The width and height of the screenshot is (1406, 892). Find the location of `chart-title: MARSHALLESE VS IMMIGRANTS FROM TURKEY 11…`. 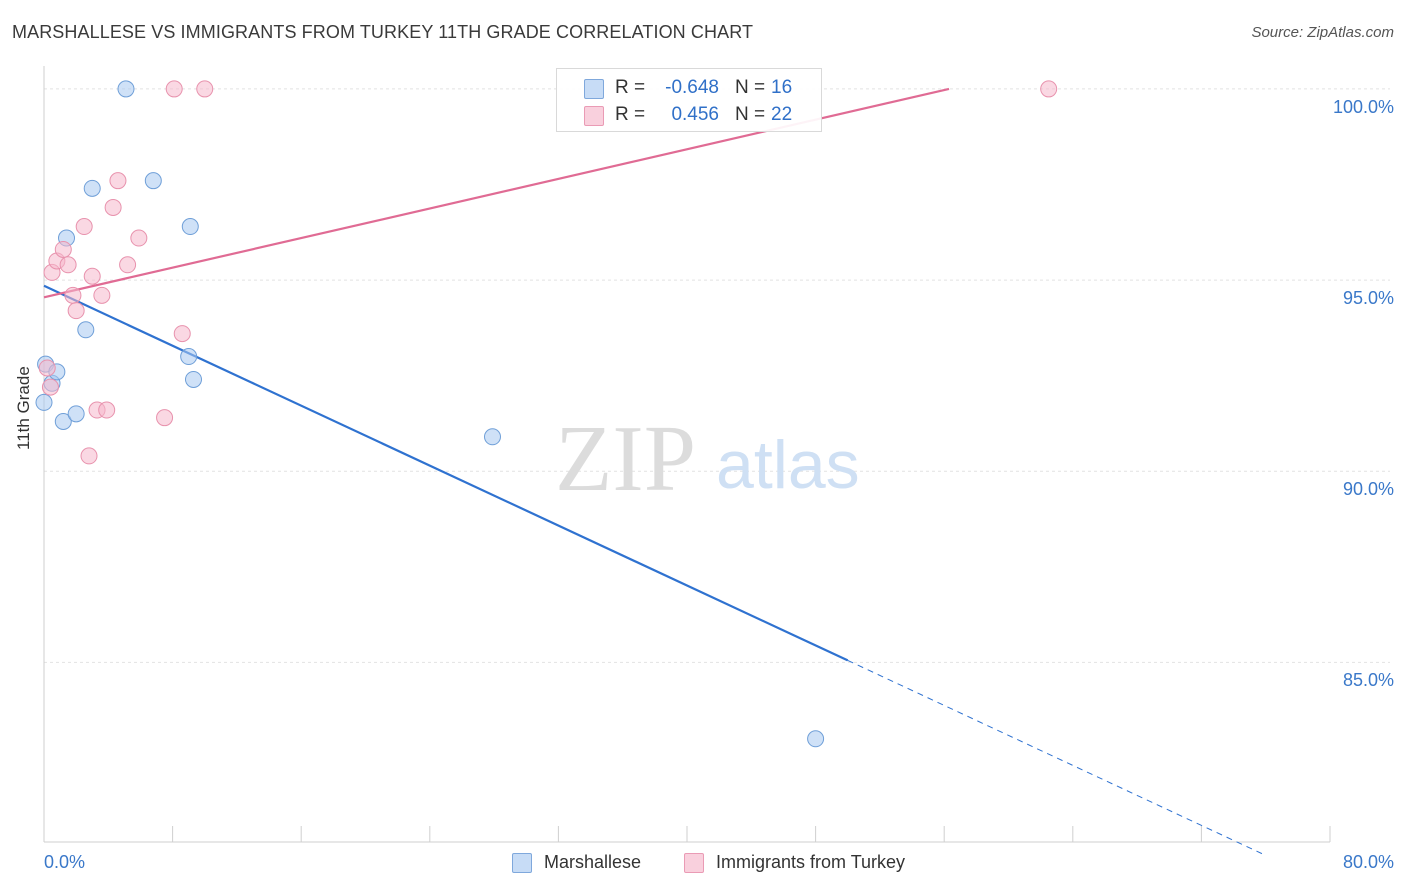

chart-title: MARSHALLESE VS IMMIGRANTS FROM TURKEY 11… is located at coordinates (383, 32).